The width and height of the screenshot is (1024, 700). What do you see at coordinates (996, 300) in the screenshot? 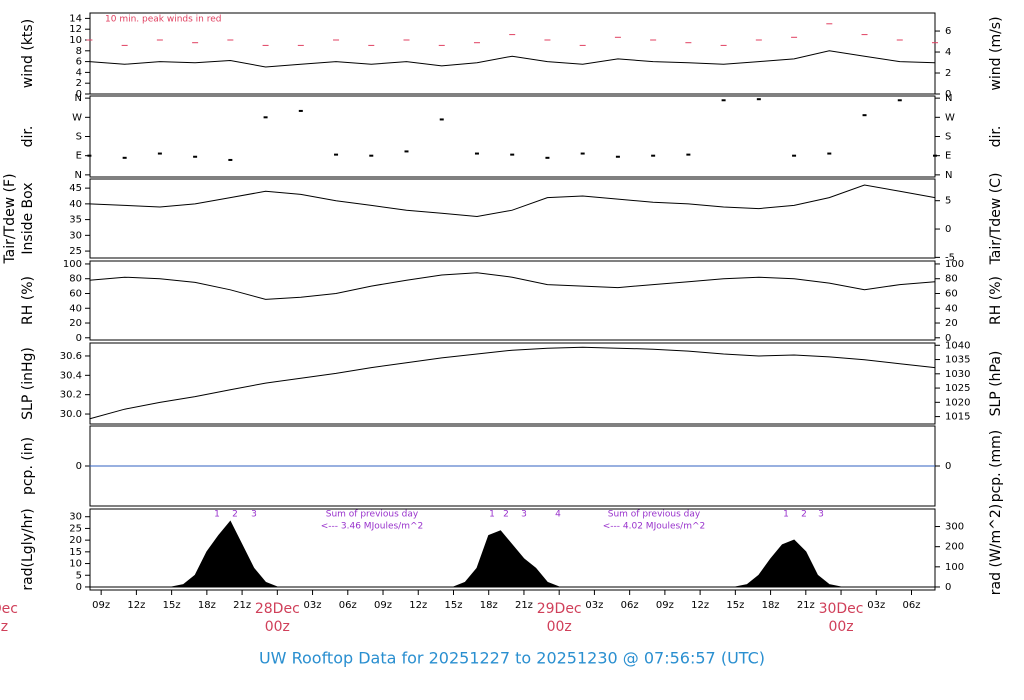
I see `y2-axis-label: RH (%)` at bounding box center [996, 300].